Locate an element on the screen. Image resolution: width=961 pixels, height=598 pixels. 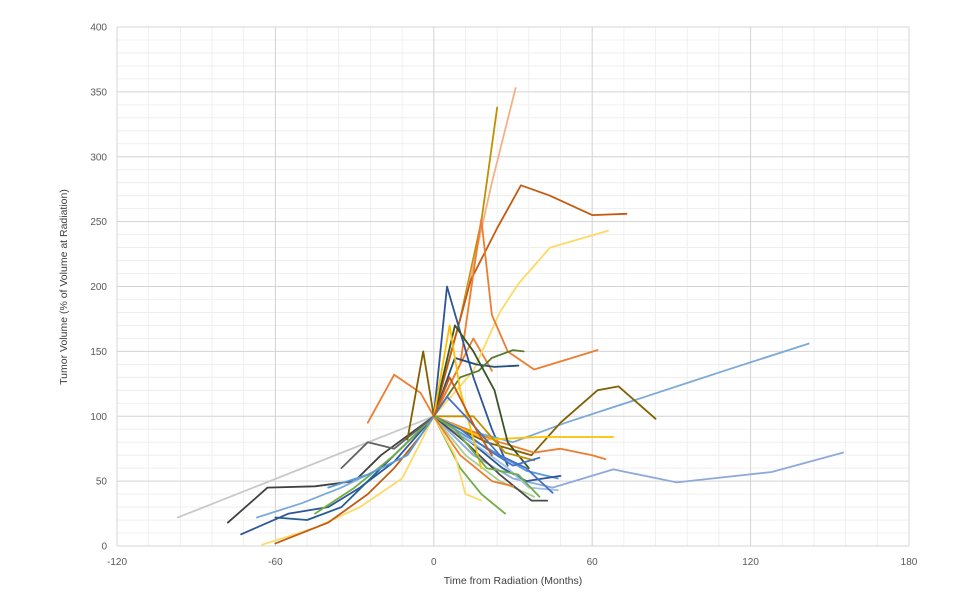
y-tick-label: 200 is located at coordinates (98, 287).